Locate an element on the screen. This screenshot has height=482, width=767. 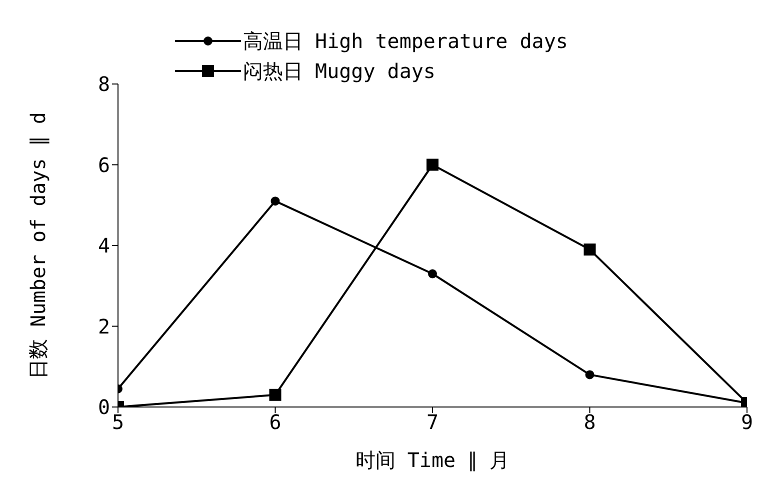
y-tick-label: 8 is located at coordinates (104, 84).